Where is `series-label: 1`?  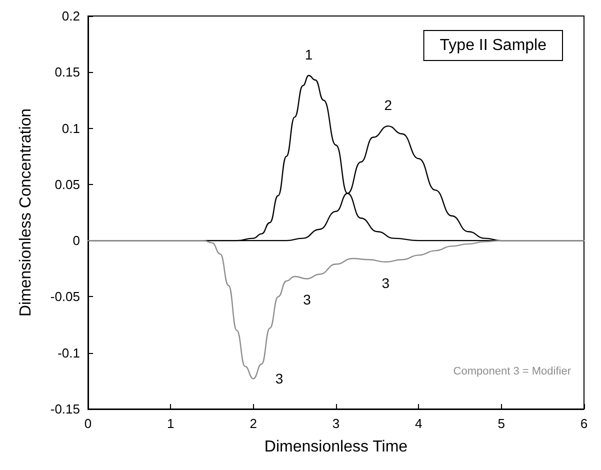
series-label: 1 is located at coordinates (308, 54).